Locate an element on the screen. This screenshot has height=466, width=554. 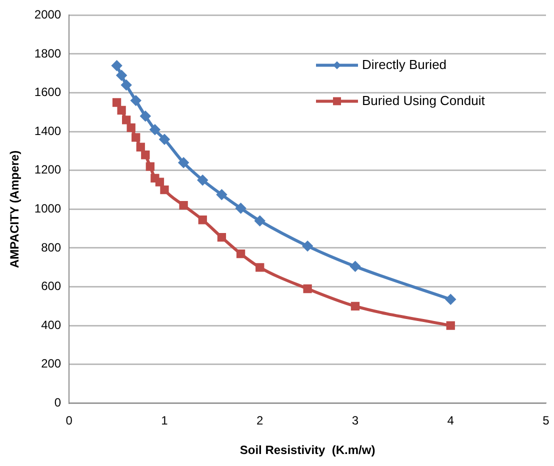
y-tick-label: 1800 is located at coordinates (48, 53).